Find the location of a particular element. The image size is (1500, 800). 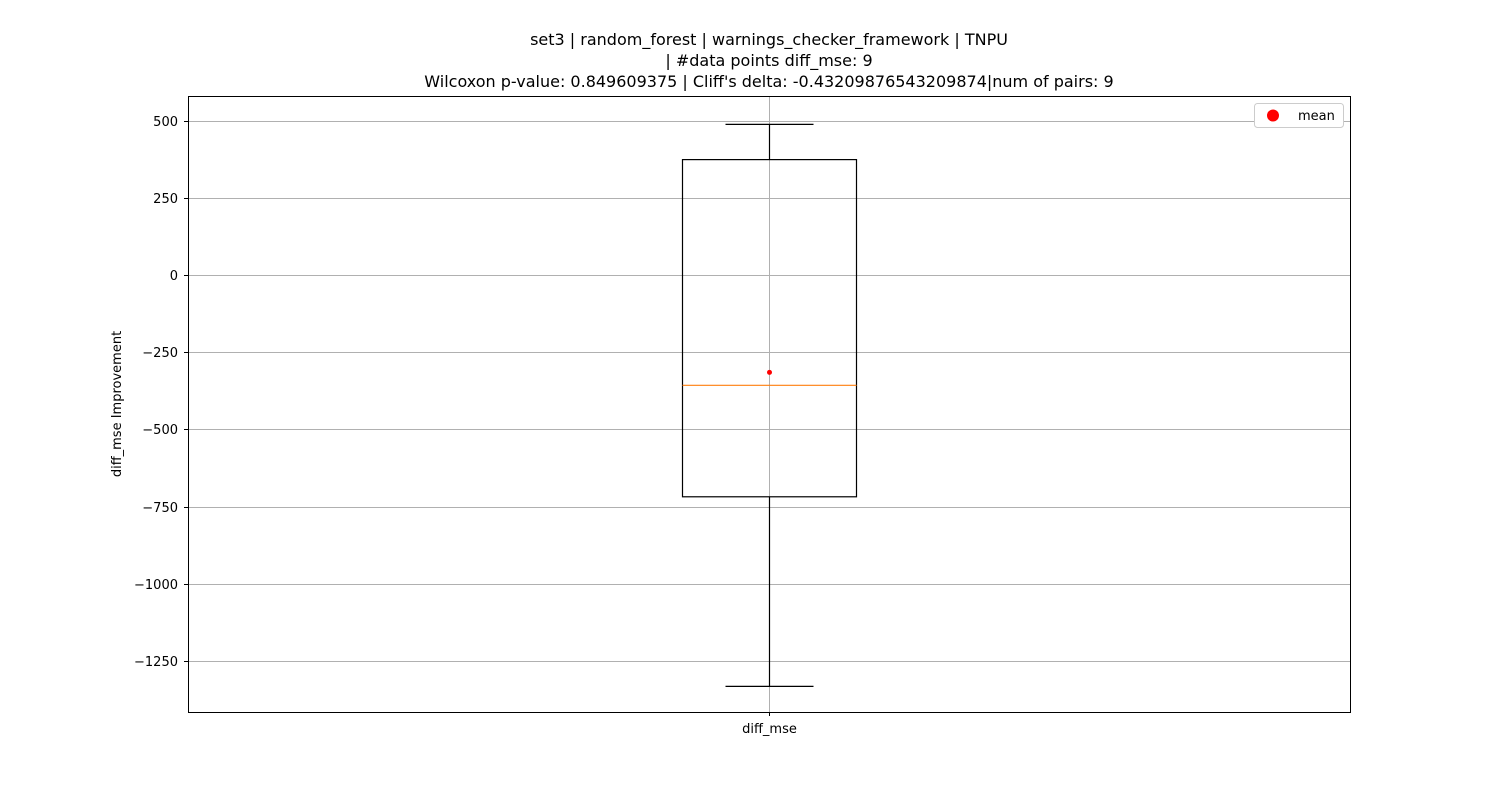

x-tick-label: diff_mse is located at coordinates (769, 729).